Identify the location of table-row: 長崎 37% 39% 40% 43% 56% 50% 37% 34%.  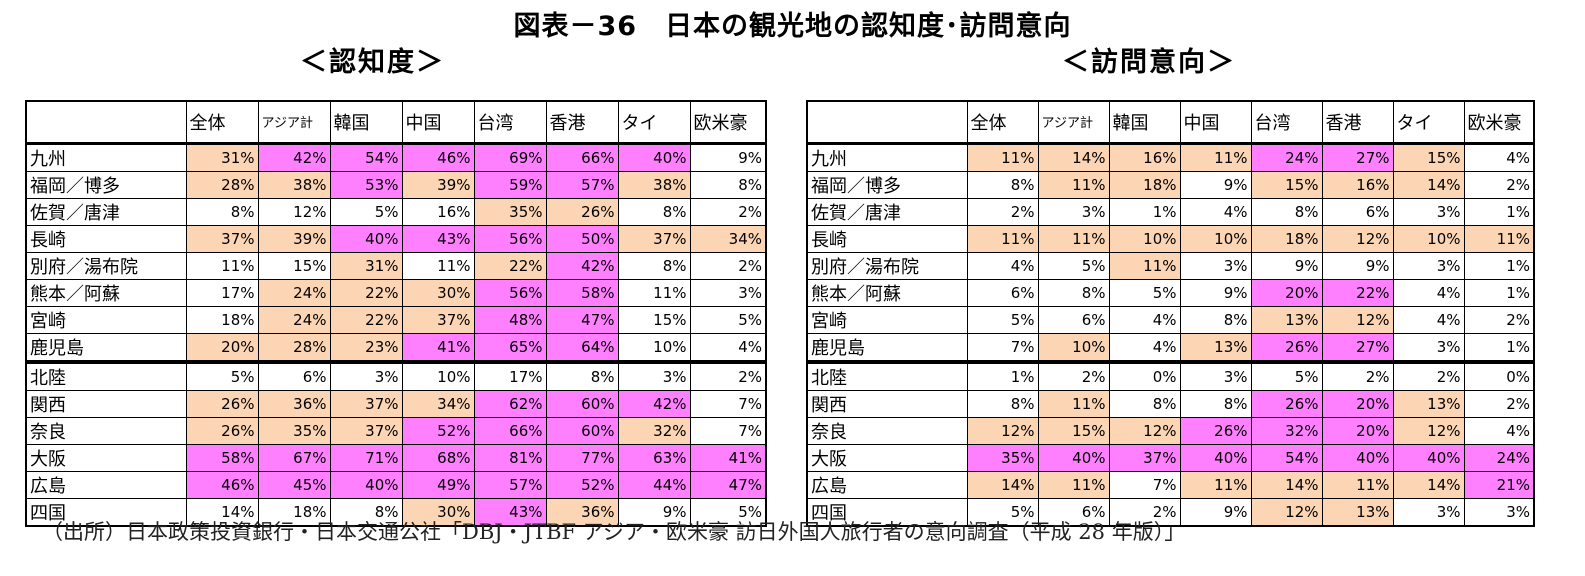
(396, 238).